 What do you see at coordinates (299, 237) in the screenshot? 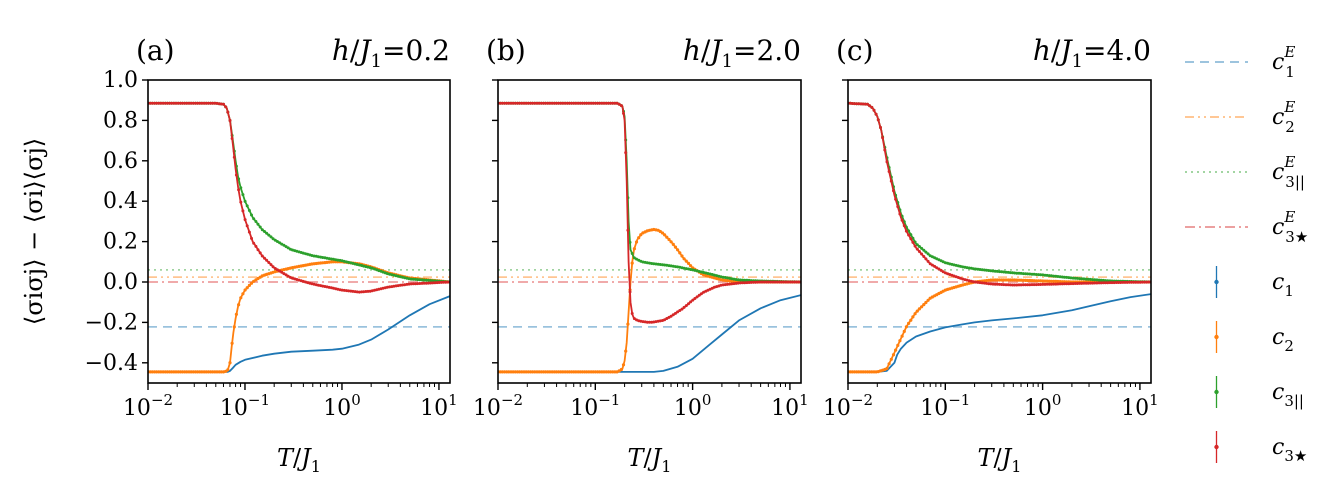
I see `plot-area` at bounding box center [299, 237].